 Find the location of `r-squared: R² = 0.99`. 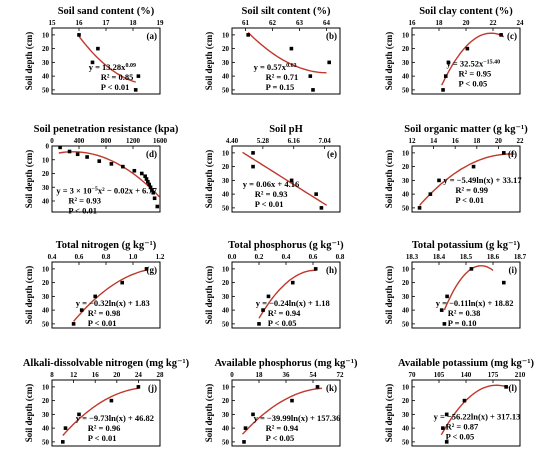

r-squared: R² = 0.99 is located at coordinates (471, 190).